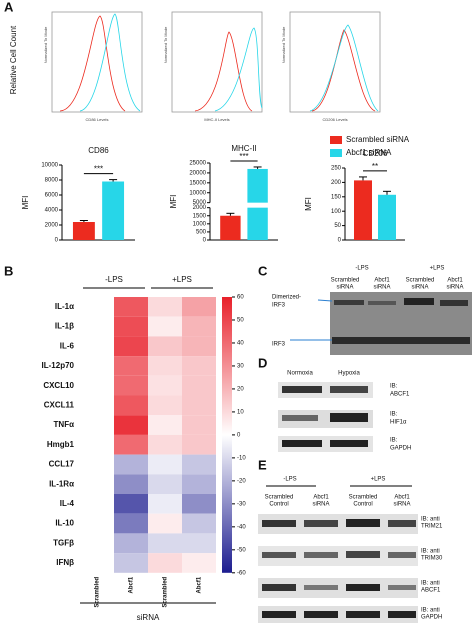 The height and width of the screenshot is (629, 474). Describe the element at coordinates (52, 226) in the screenshot. I see `y-tick-label: 2000` at that location.